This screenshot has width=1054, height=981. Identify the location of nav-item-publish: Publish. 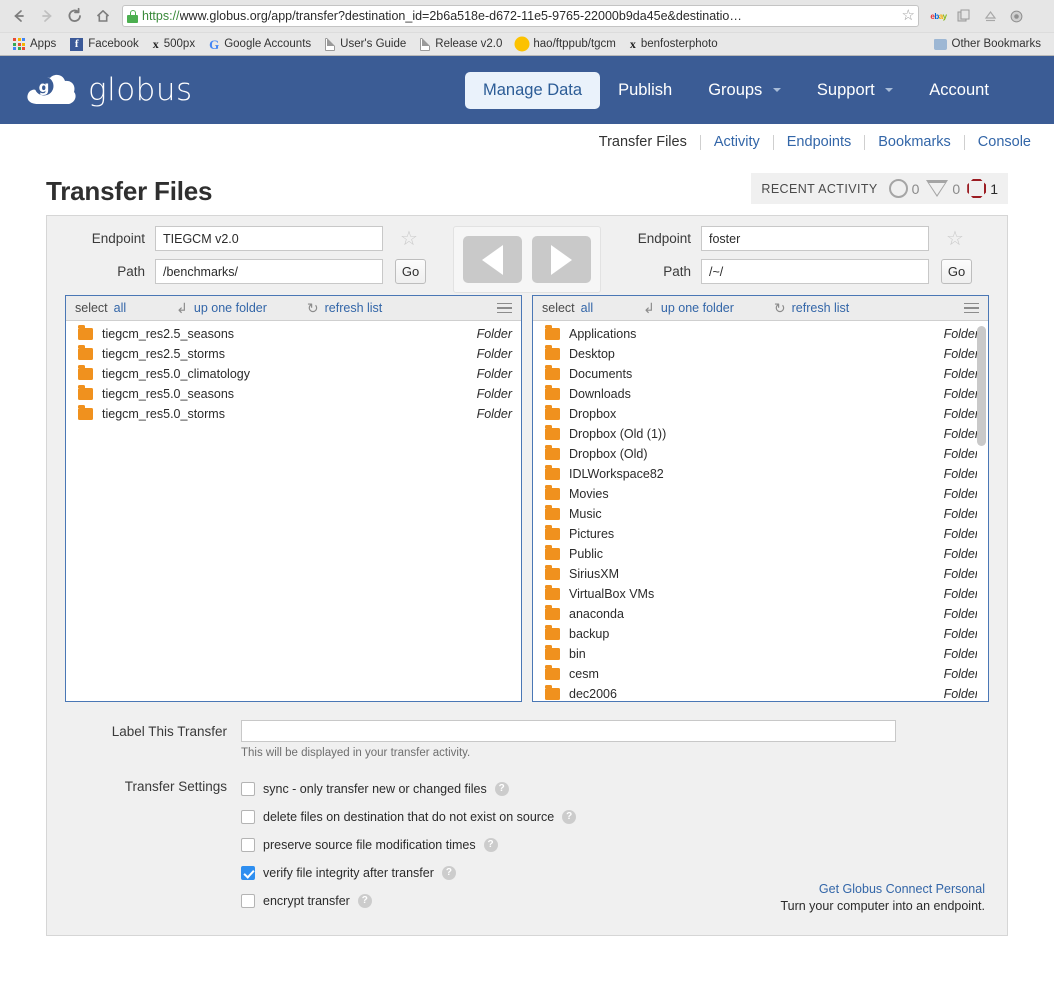
(645, 90).